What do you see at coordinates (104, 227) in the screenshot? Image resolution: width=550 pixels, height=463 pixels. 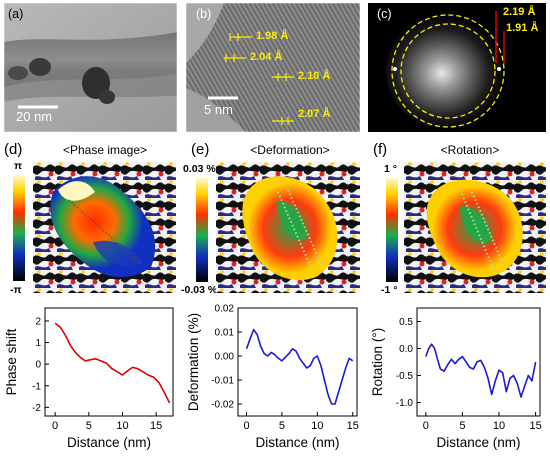 I see `phase-map` at bounding box center [104, 227].